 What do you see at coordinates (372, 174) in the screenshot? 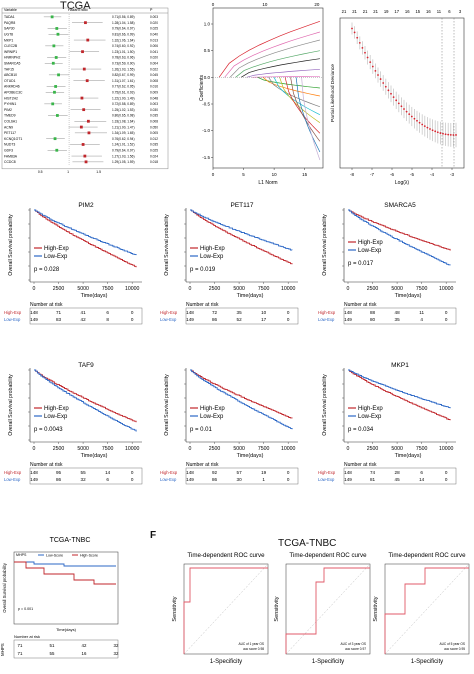
I see `cv-xtick-label: -7` at bounding box center [372, 174].